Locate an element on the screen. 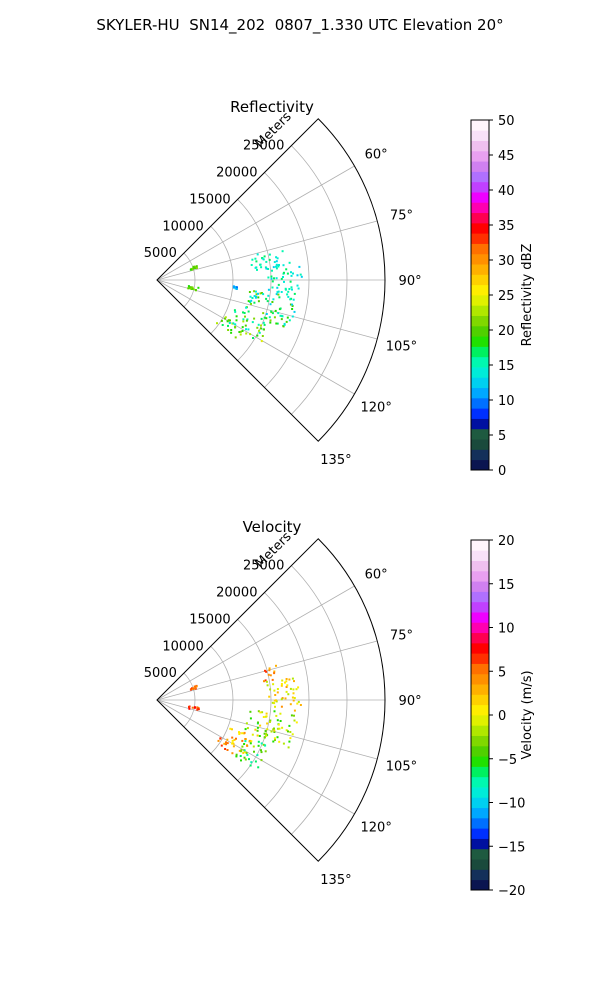 This screenshot has height=1000, width=600. radial-tick-label: 15000 is located at coordinates (209, 199).